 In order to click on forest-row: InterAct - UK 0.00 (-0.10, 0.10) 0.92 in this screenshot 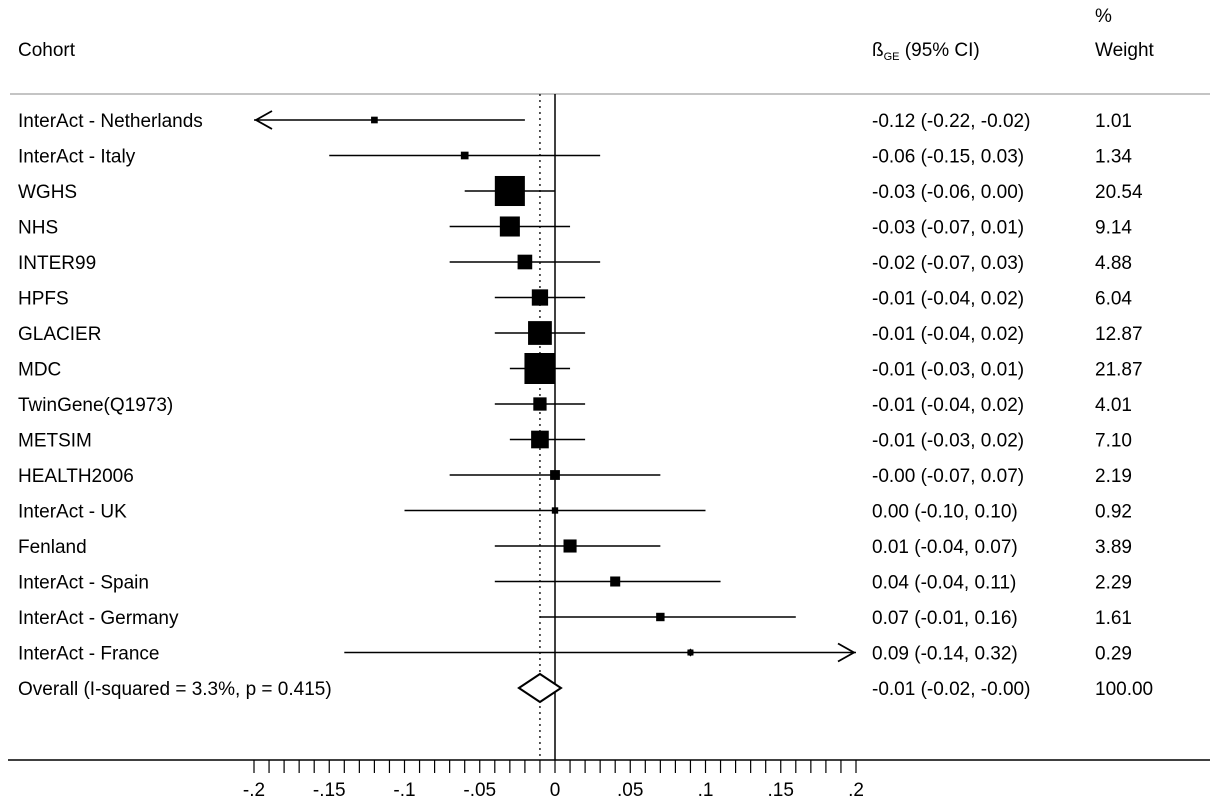, I will do `click(575, 512)`.